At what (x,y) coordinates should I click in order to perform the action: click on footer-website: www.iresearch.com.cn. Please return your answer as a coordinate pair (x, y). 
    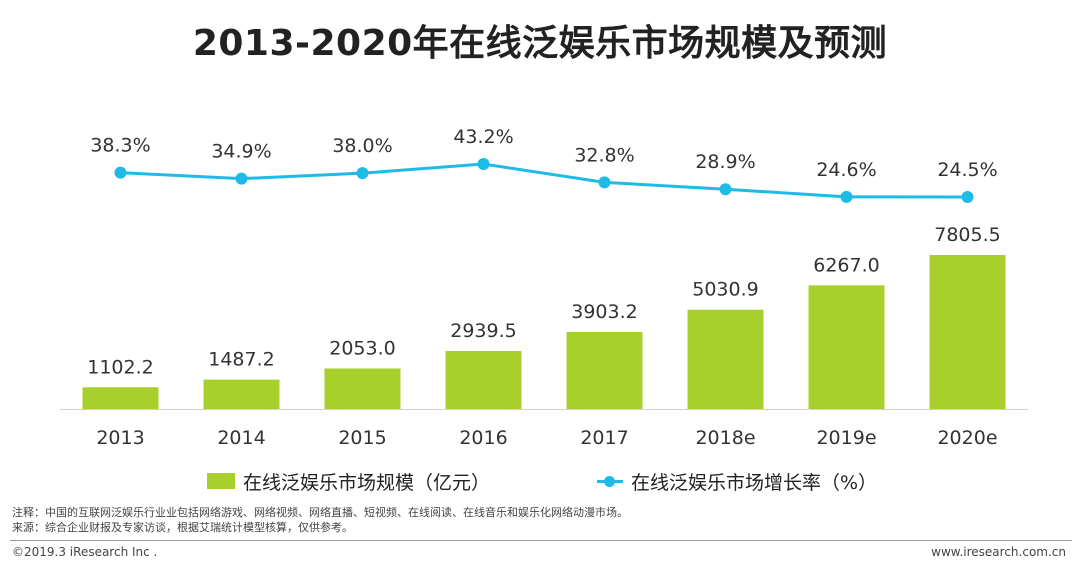
    Looking at the image, I should click on (998, 552).